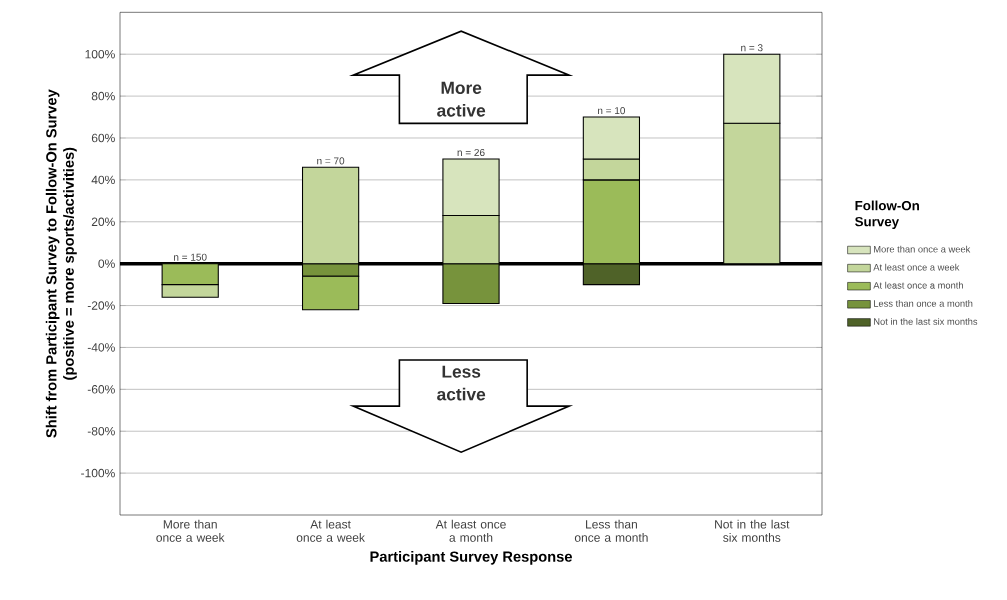  I want to click on legend-label: More than once a week, so click(922, 249).